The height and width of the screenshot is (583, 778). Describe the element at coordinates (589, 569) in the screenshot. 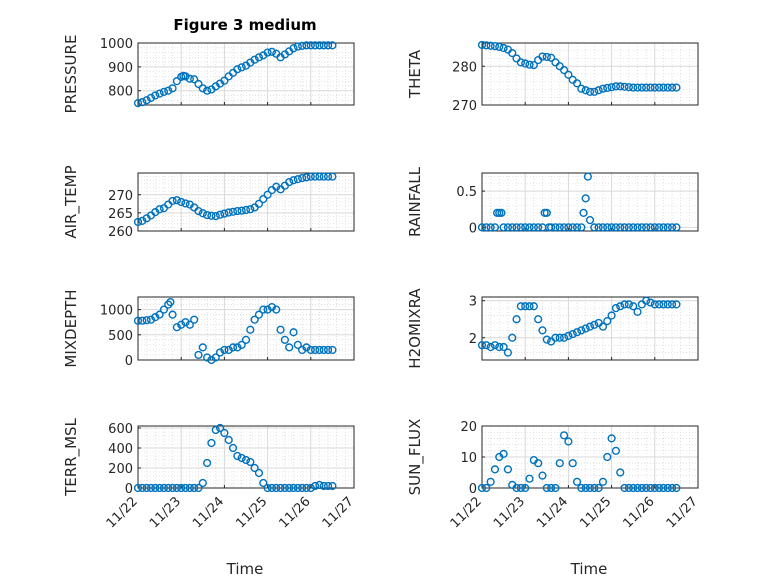

I see `x-axis-label-right: Time` at that location.